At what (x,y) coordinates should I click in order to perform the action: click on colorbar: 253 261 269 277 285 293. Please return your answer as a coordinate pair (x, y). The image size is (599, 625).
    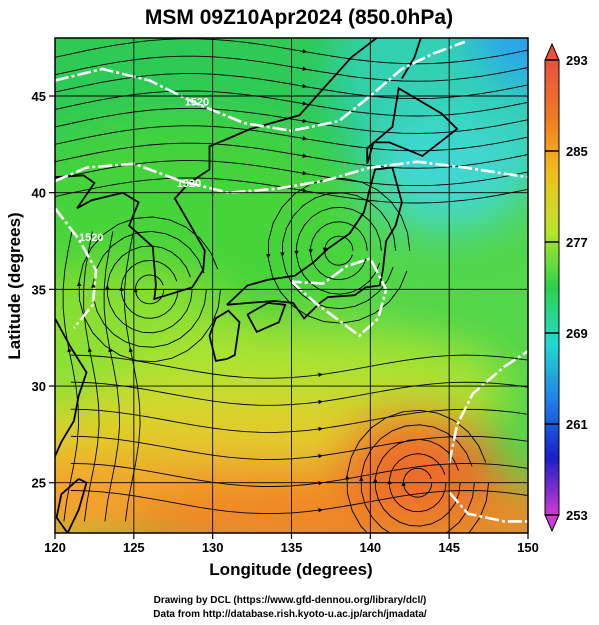
    Looking at the image, I should click on (566, 287).